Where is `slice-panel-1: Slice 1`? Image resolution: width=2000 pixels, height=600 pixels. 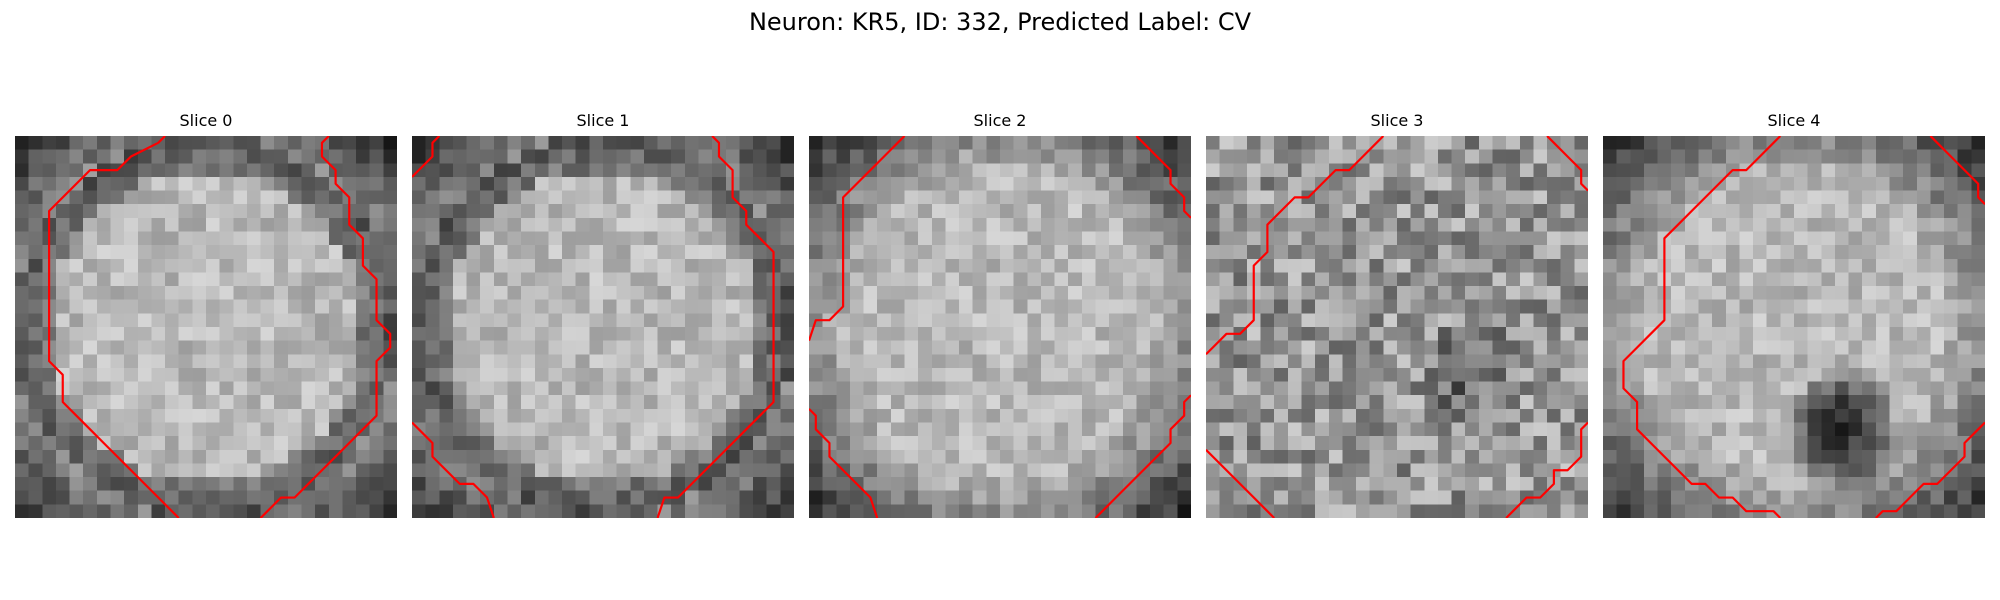
slice-panel-1: Slice 1 is located at coordinates (603, 314).